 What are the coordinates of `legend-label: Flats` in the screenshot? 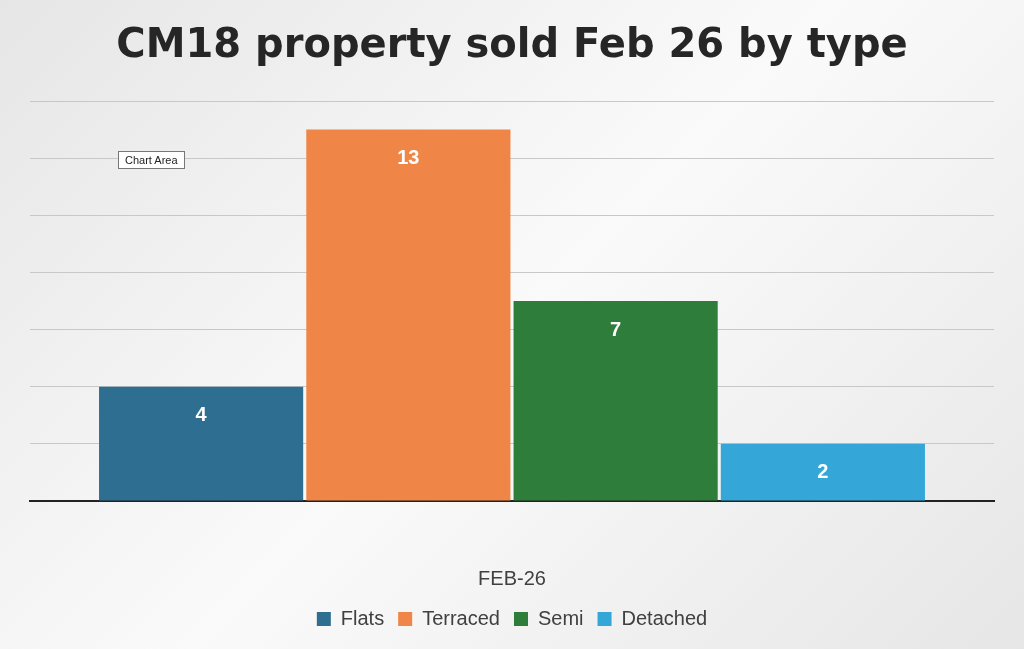 It's located at (362, 617).